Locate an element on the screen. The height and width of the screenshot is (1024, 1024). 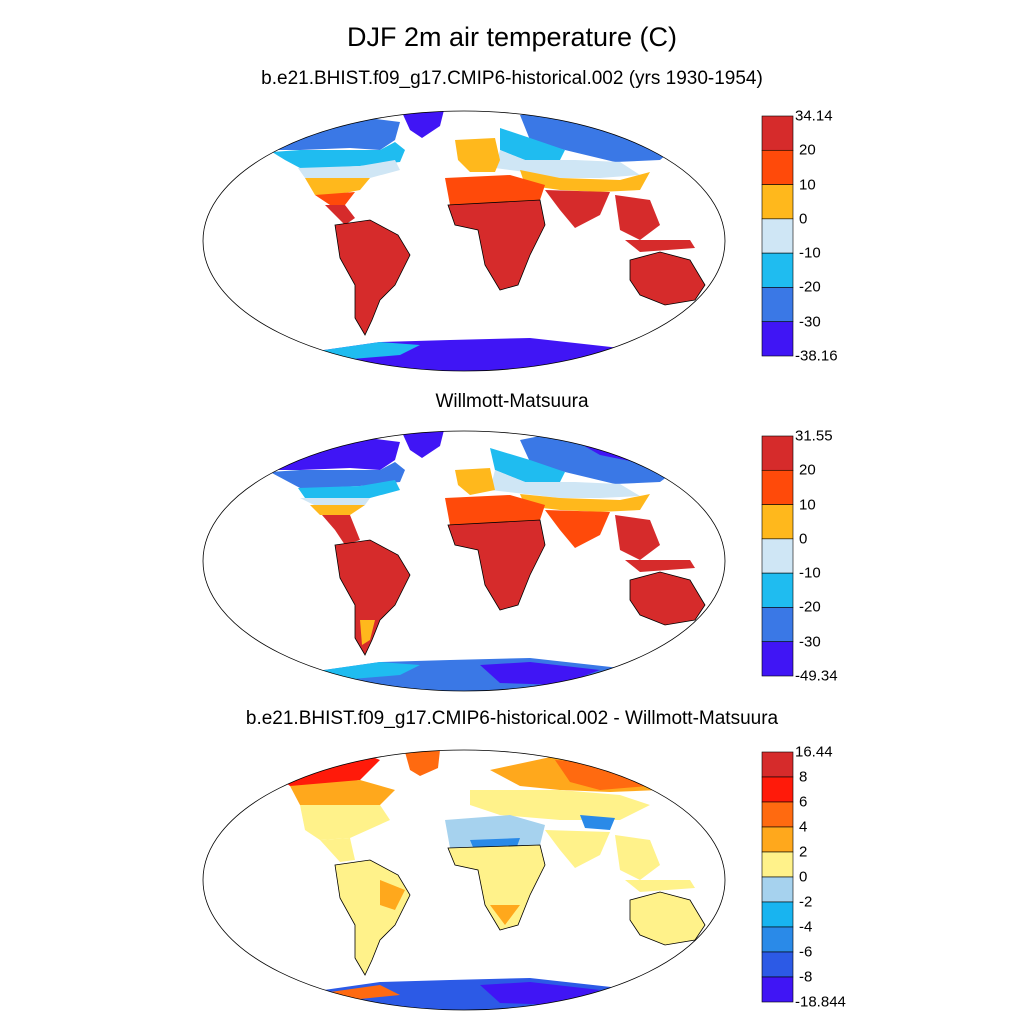
europe-mild is located at coordinates (477, 155).